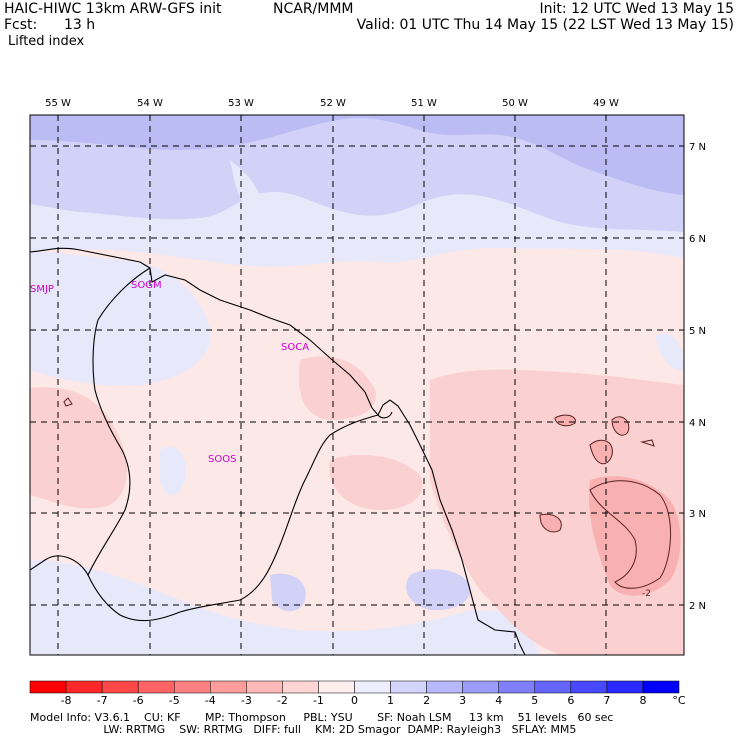 The height and width of the screenshot is (740, 740). What do you see at coordinates (80, 25) in the screenshot?
I see `forecast-hours: 13 h` at bounding box center [80, 25].